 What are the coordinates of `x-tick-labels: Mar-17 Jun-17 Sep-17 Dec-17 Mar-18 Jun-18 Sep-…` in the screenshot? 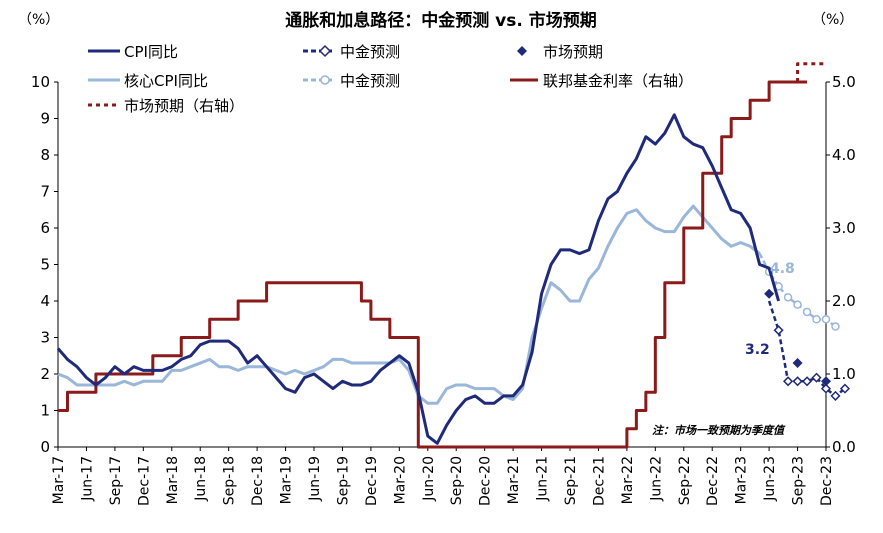 It's located at (443, 476).